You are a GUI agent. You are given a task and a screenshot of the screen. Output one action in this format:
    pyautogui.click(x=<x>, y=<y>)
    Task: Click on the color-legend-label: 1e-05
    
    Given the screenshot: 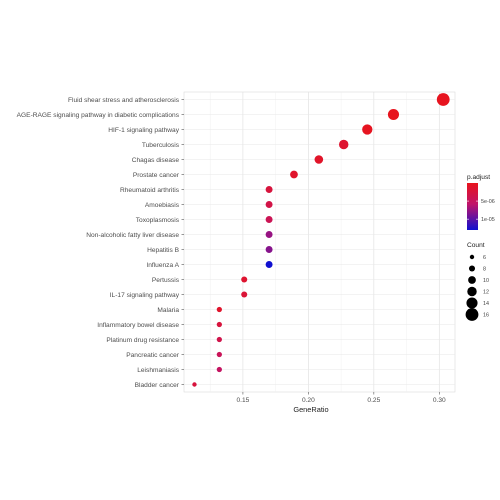 What is the action you would take?
    pyautogui.click(x=488, y=220)
    